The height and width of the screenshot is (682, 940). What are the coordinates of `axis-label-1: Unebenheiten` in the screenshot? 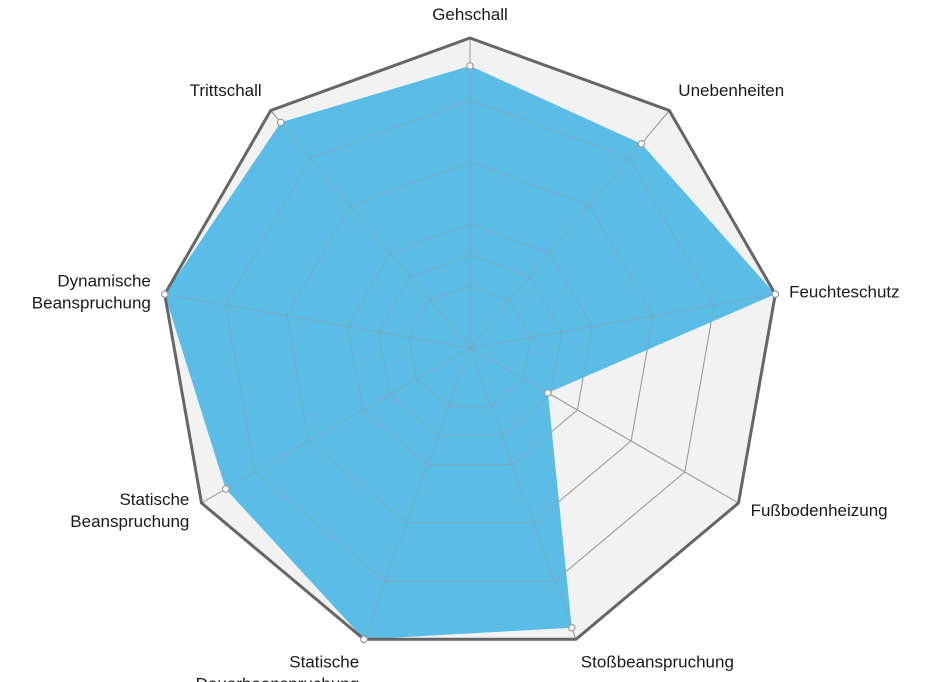 It's located at (731, 90).